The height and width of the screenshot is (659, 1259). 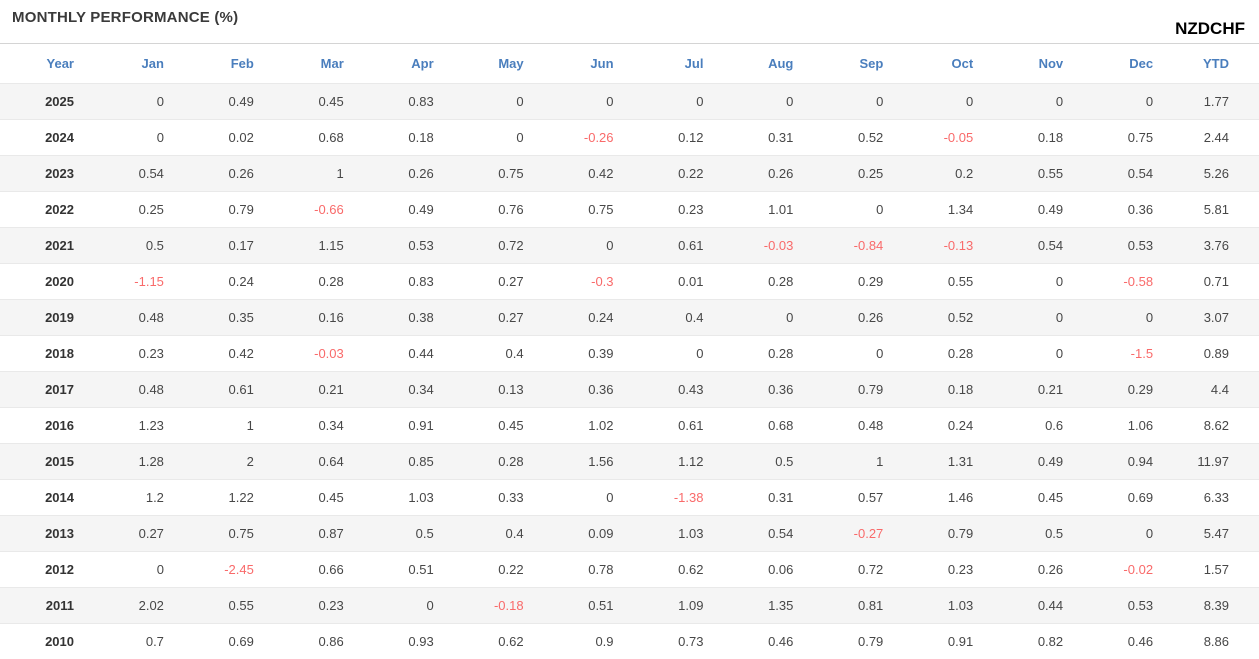 I want to click on value-cell: 0.33, so click(x=494, y=496).